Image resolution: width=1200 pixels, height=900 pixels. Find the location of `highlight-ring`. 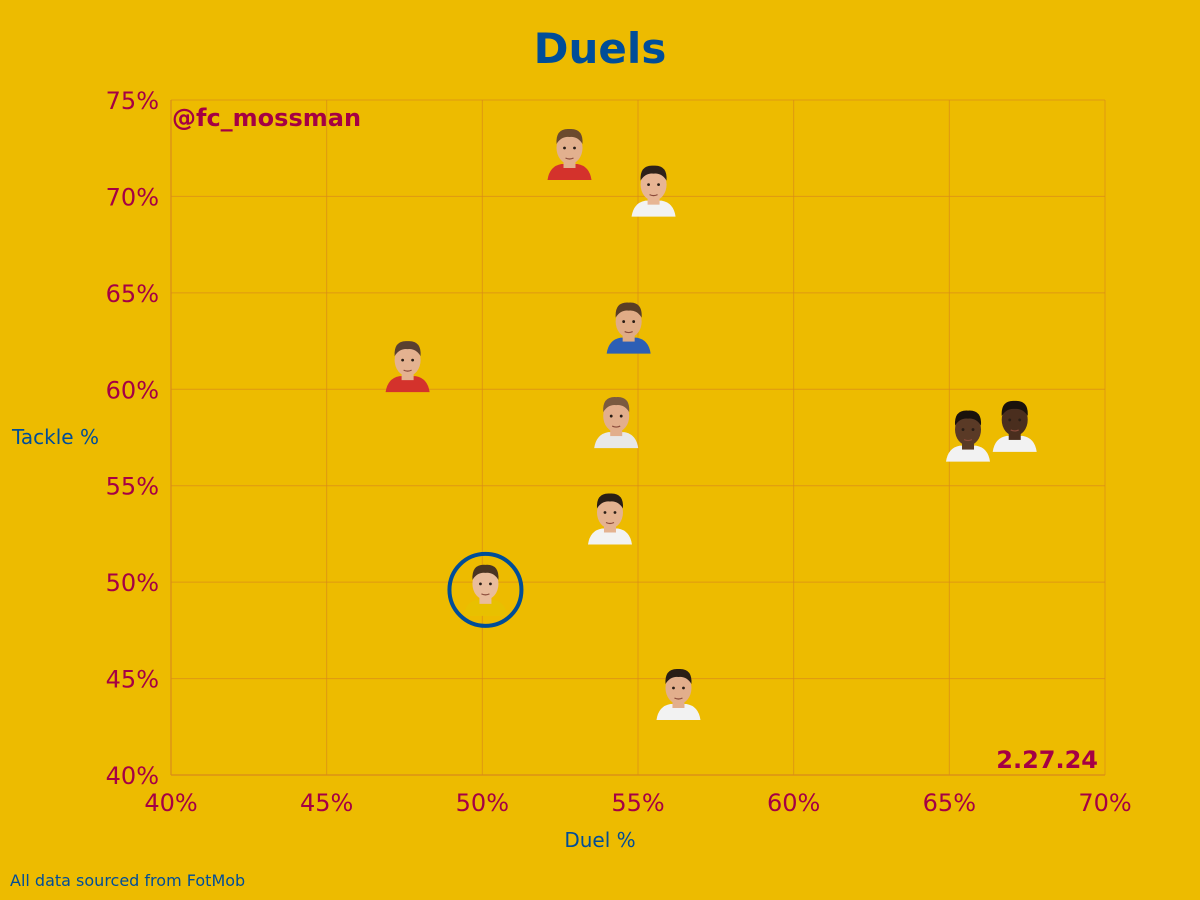

highlight-ring is located at coordinates (485, 589).